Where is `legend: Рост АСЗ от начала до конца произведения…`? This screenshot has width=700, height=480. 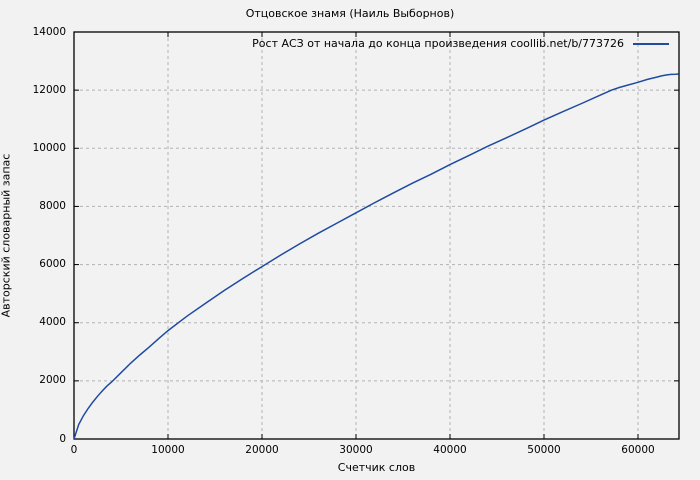 legend: Рост АСЗ от начала до конца произведения… is located at coordinates (460, 43).